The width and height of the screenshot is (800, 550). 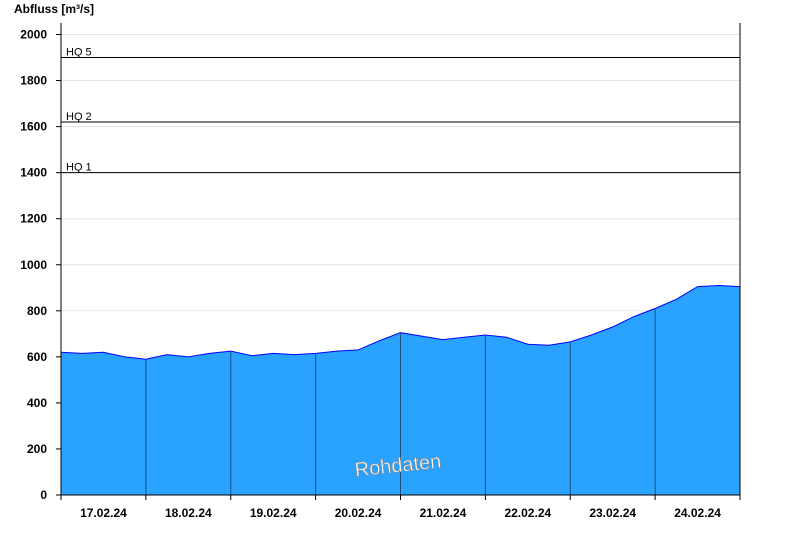 What do you see at coordinates (273, 513) in the screenshot?
I see `x-tick-label: 19.02.24` at bounding box center [273, 513].